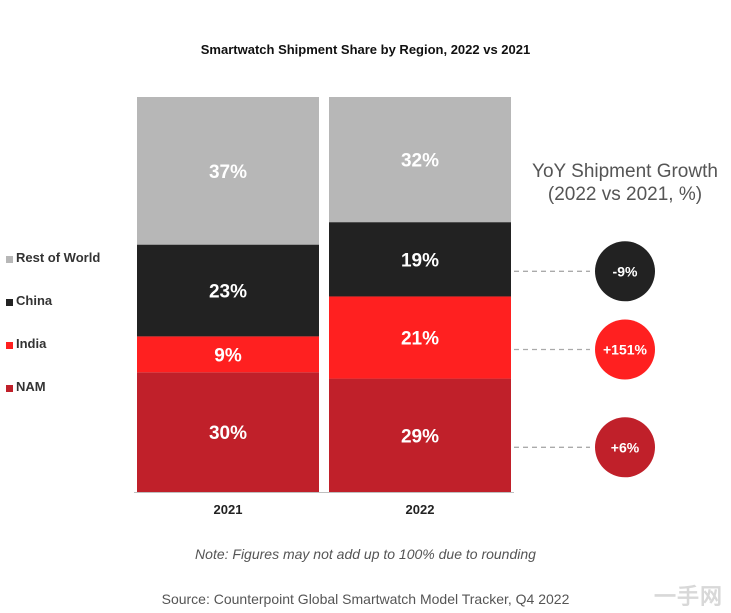 This screenshot has width=731, height=613. I want to click on bar-segment-china-2021, so click(228, 290).